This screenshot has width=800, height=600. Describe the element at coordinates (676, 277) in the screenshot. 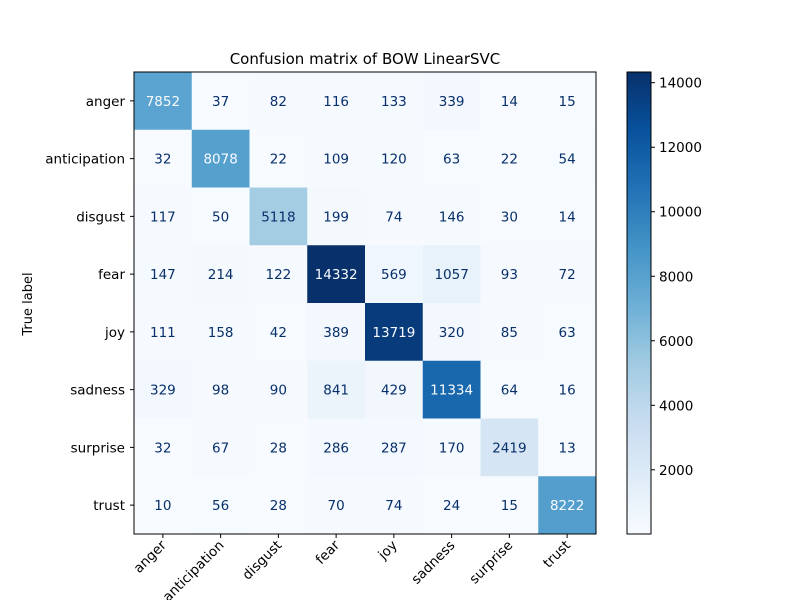

I see `colorbar-tick-labels: 2000 4000 6000 8000 10000 12000 14000` at that location.